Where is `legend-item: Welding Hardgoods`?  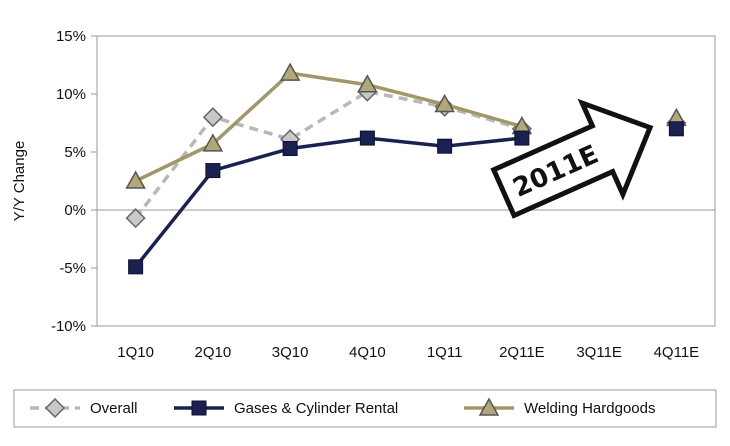 legend-item: Welding Hardgoods is located at coordinates (559, 407).